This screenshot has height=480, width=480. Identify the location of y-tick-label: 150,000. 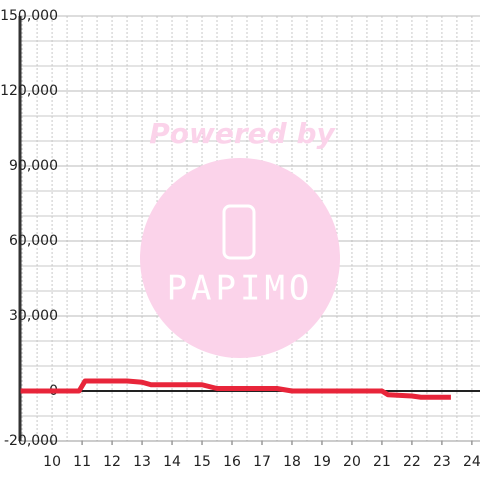
(29, 16).